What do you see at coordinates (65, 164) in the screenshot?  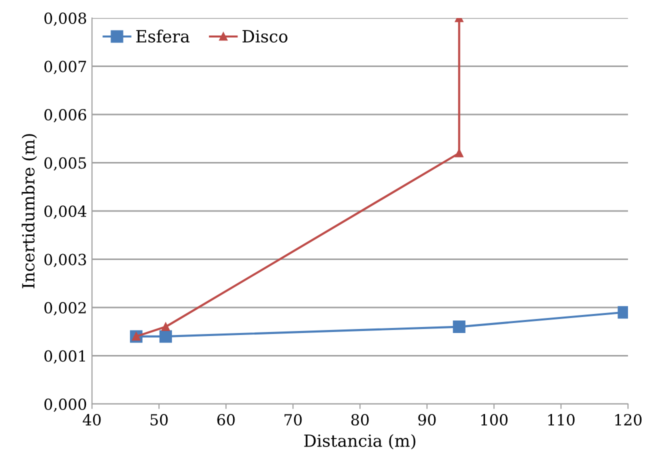 I see `y-tick-label: 0,005` at bounding box center [65, 164].